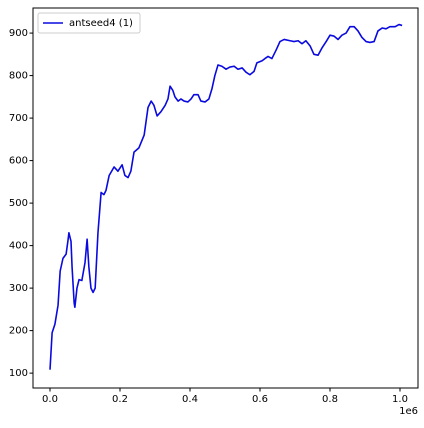 The height and width of the screenshot is (428, 424). Describe the element at coordinates (400, 399) in the screenshot. I see `x-tick-label: 1.0` at that location.